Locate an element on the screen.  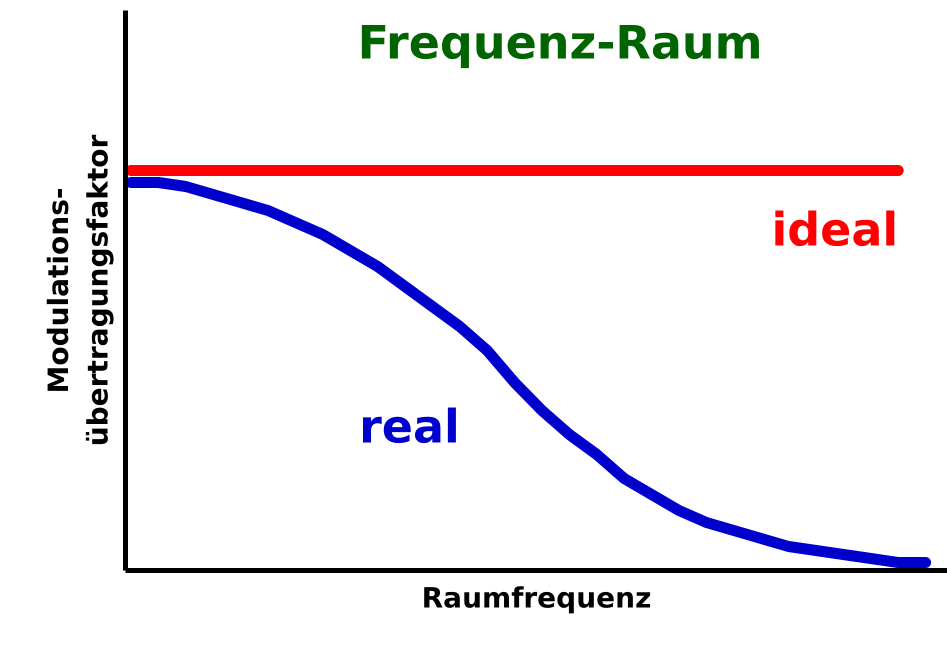
chart-title: Frequenz-Raum is located at coordinates (560, 43).